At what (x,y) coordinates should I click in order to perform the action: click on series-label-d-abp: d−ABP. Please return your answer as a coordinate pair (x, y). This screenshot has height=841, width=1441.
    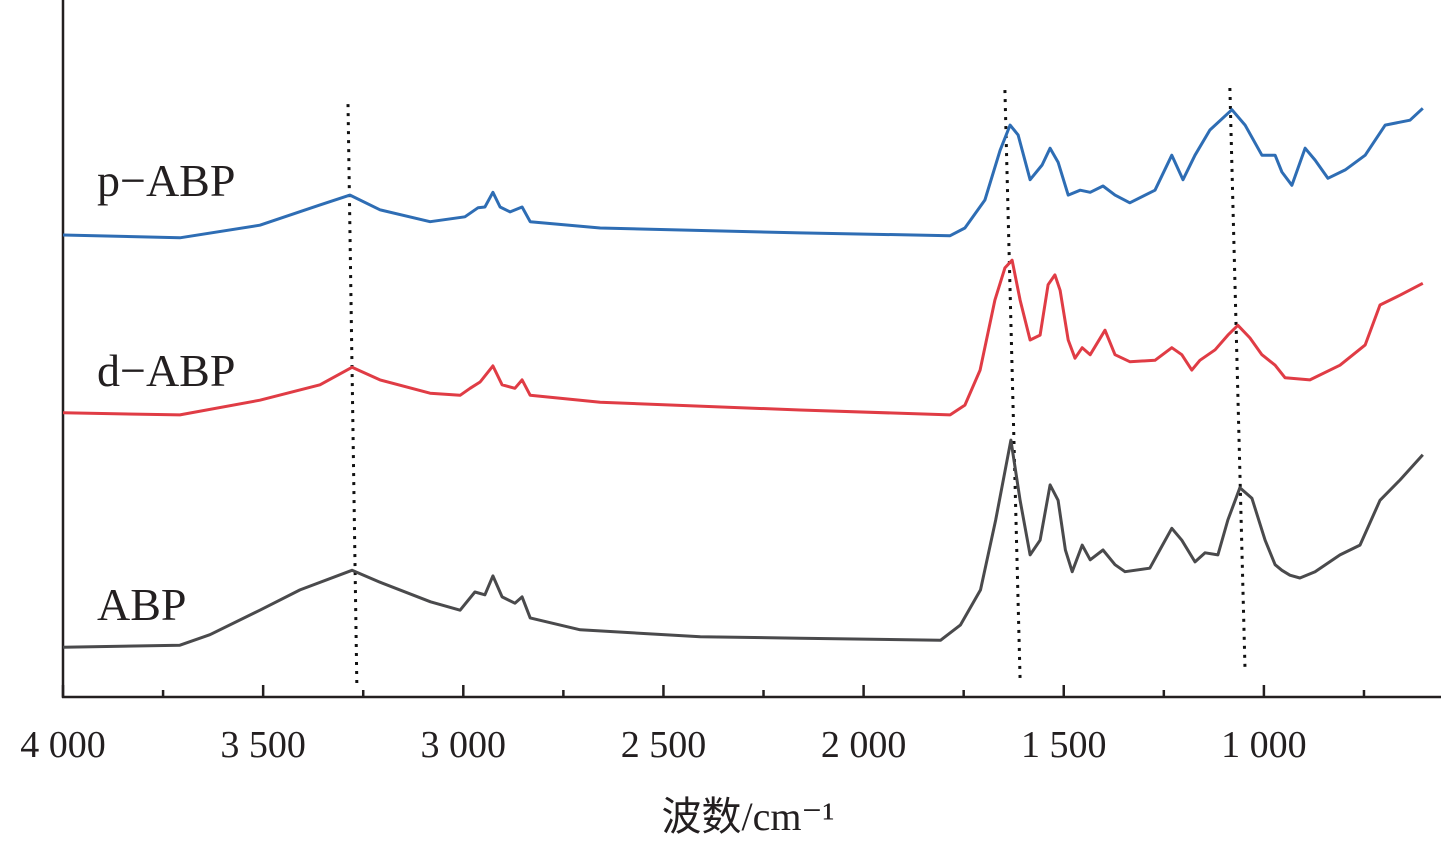
    Looking at the image, I should click on (166, 370).